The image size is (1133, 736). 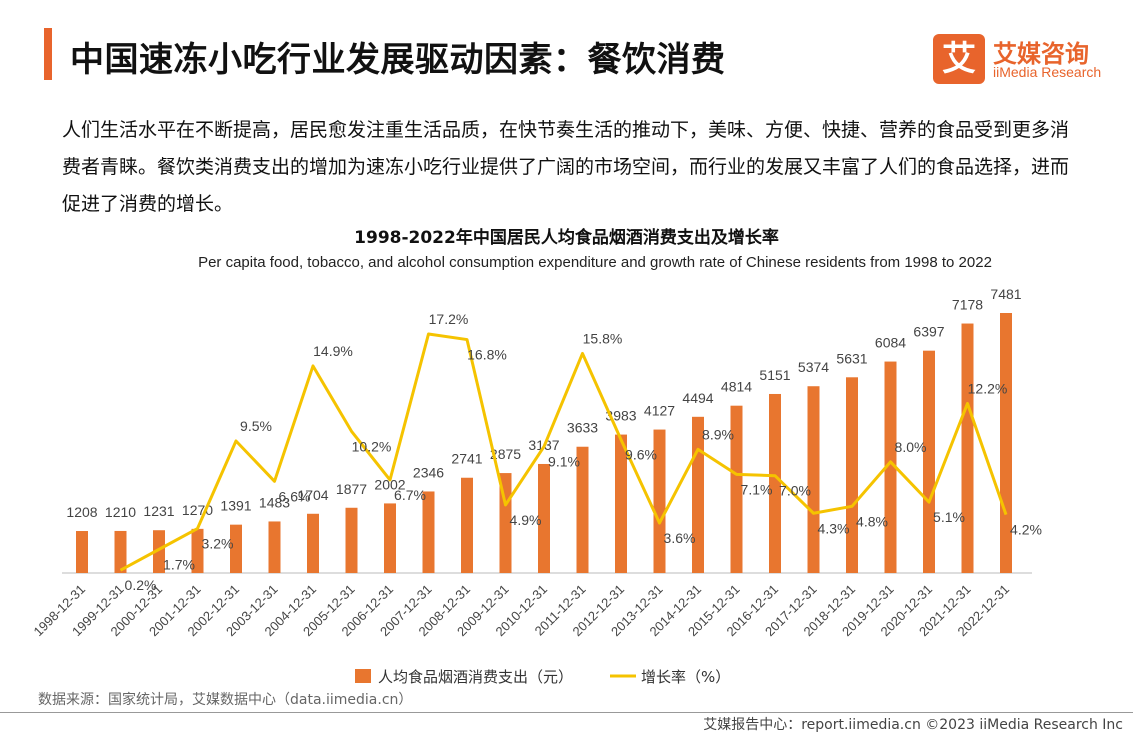 What do you see at coordinates (795, 491) in the screenshot?
I see `rate-value-label: 7.0%` at bounding box center [795, 491].